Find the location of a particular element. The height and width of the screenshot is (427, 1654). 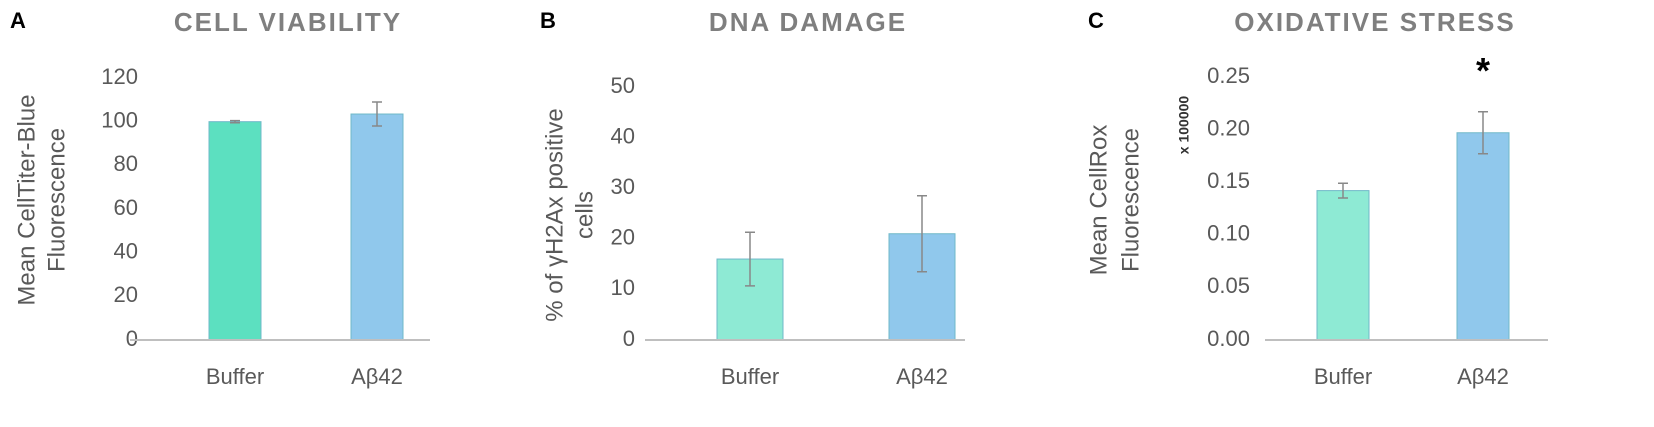

y-tick-label: 0.05 is located at coordinates (1228, 285).